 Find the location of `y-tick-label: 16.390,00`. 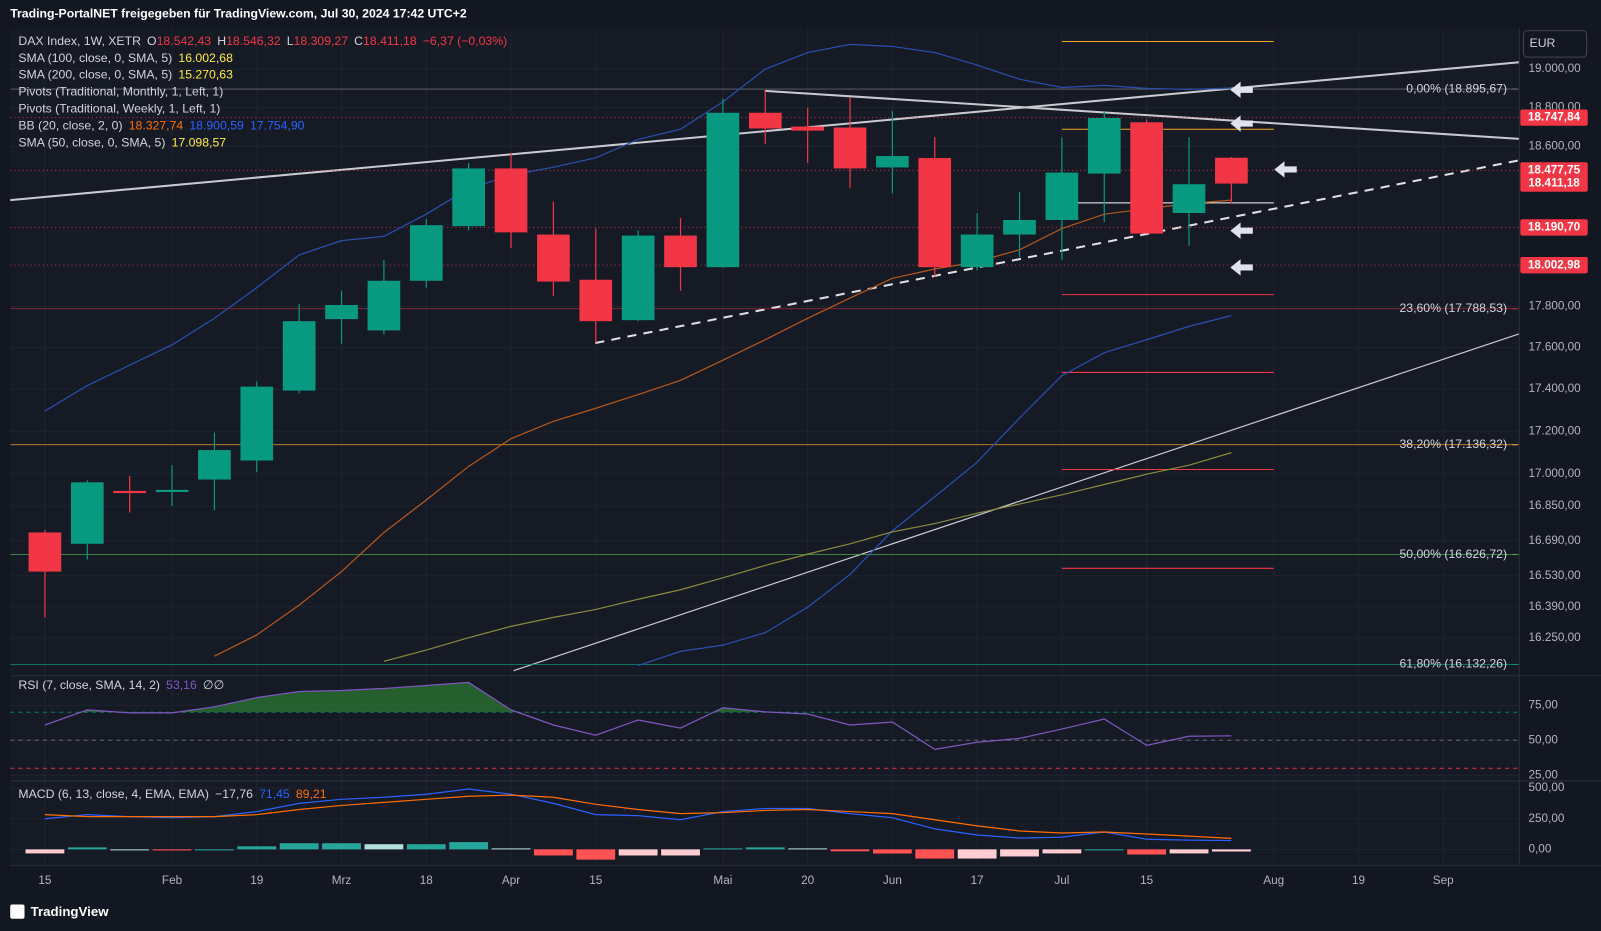

y-tick-label: 16.390,00 is located at coordinates (1555, 606).